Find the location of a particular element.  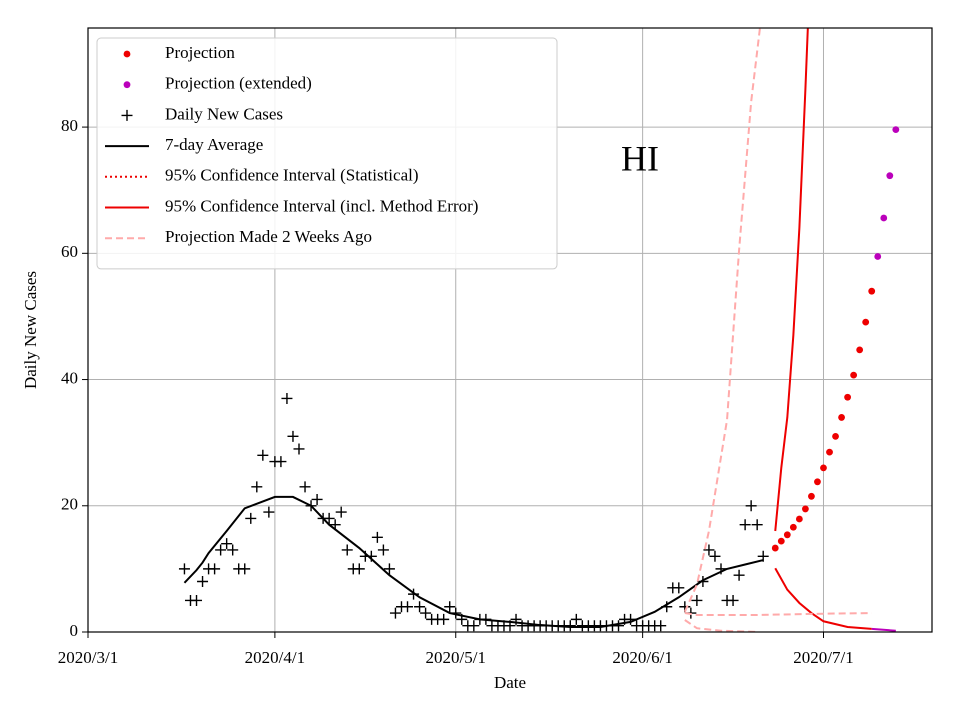

legend-label: 7-day Average is located at coordinates (214, 144).